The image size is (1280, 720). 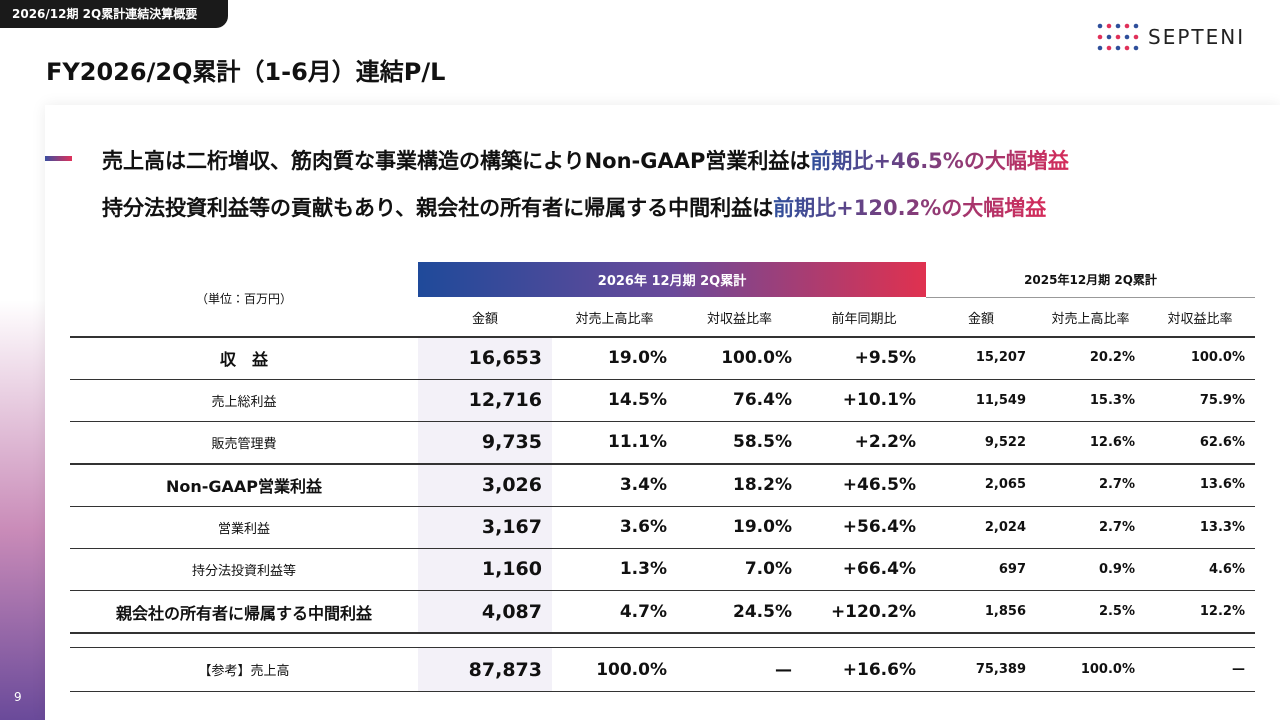 I want to click on group-header-current: 2026年 12月期 2Q累計, so click(x=672, y=279).